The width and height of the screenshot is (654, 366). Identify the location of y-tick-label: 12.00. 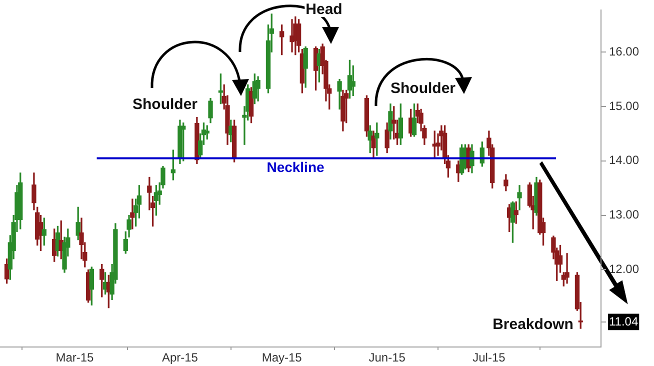
(624, 269).